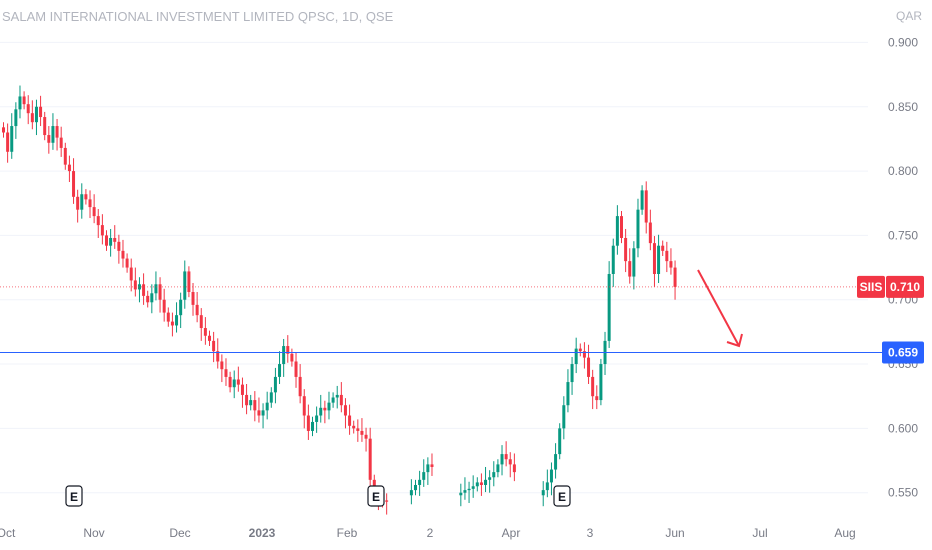 This screenshot has width=932, height=550. What do you see at coordinates (428, 533) in the screenshot?
I see `time-axis: Oct Nov Dec 2023 Feb 2 Apr 3 Jun Jul Aug` at bounding box center [428, 533].